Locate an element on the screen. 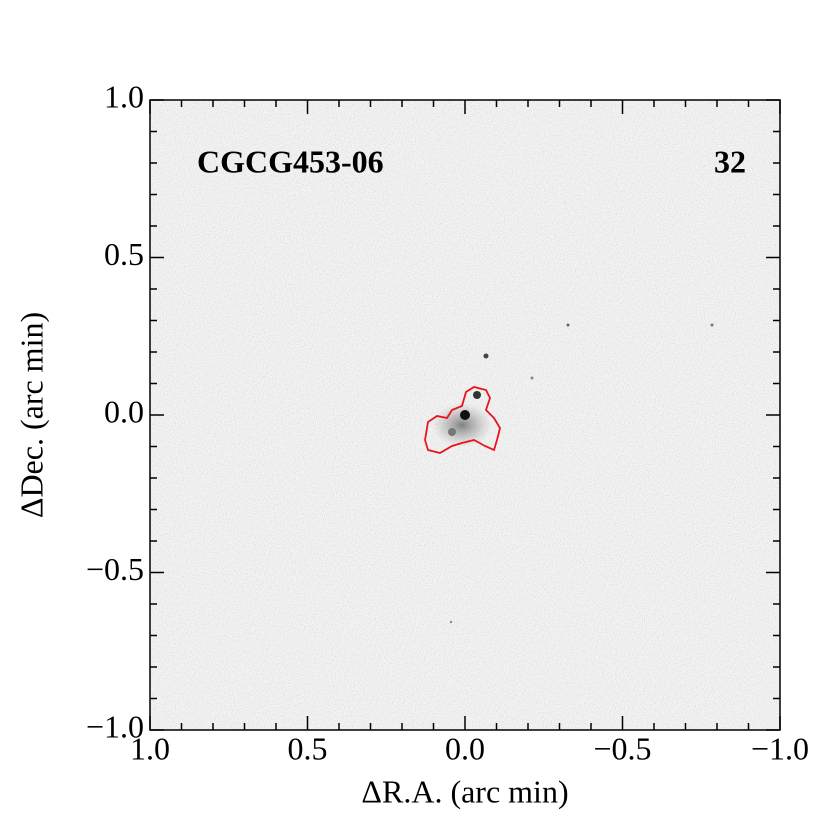  y-tick-label: 1.0 is located at coordinates (124, 96).